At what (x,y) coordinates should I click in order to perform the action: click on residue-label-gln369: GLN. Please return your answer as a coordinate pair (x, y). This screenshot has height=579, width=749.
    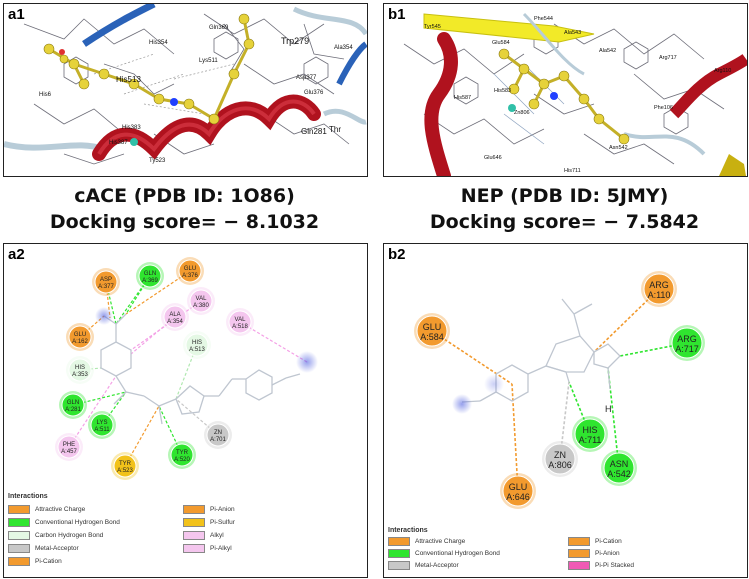
    Looking at the image, I should click on (150, 274).